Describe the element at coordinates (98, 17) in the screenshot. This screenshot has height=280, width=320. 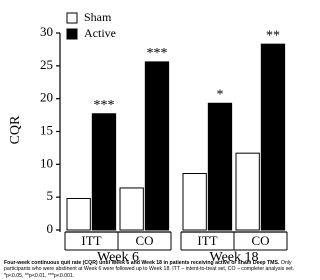
I see `legend-label: Sham` at that location.